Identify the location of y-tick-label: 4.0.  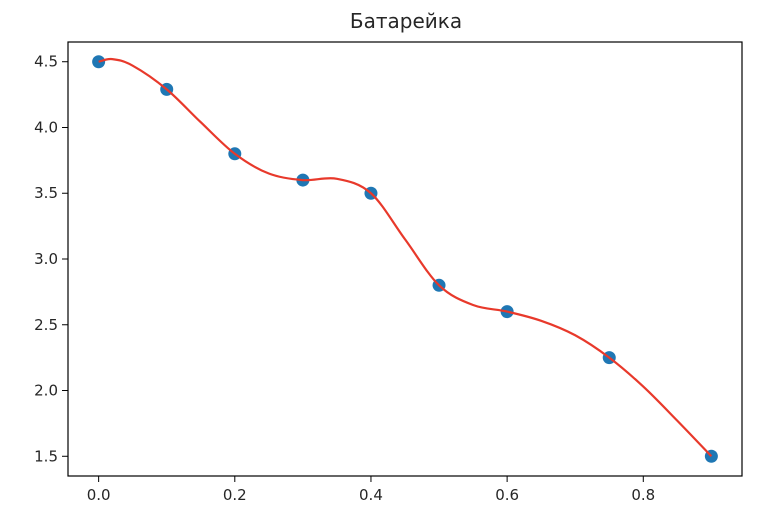
(46, 127).